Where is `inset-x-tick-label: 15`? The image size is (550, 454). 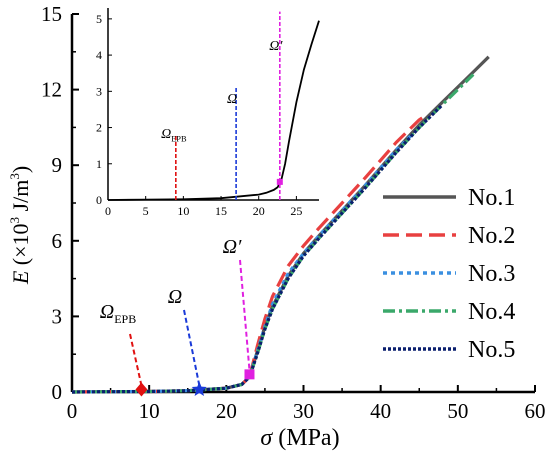
inset-x-tick-label: 15 is located at coordinates (221, 211).